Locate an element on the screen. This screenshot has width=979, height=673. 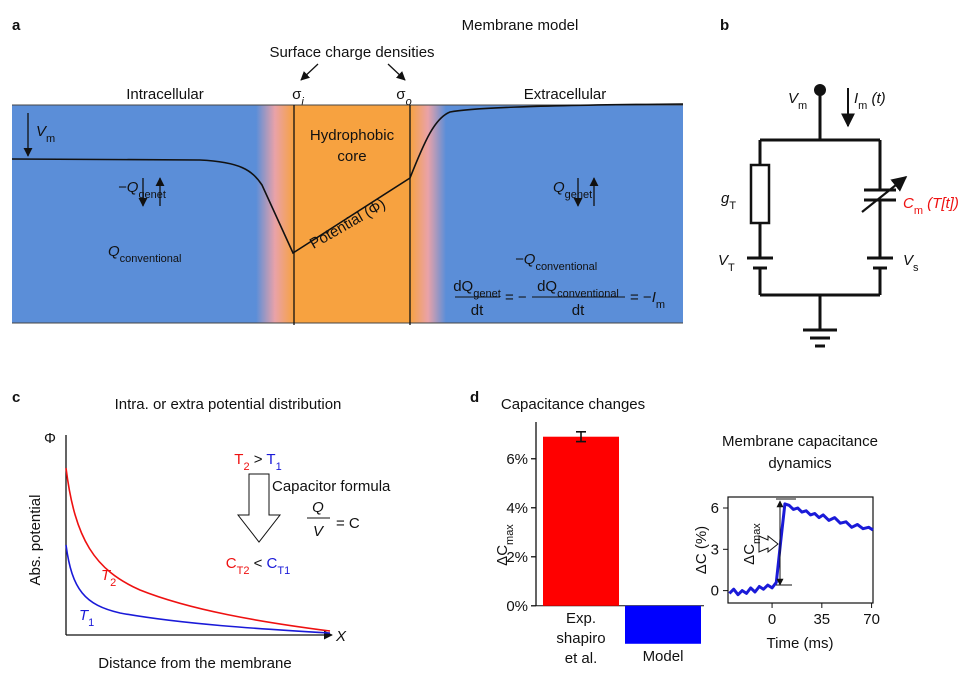
text-part: Time (ms) is located at coordinates (800, 643).